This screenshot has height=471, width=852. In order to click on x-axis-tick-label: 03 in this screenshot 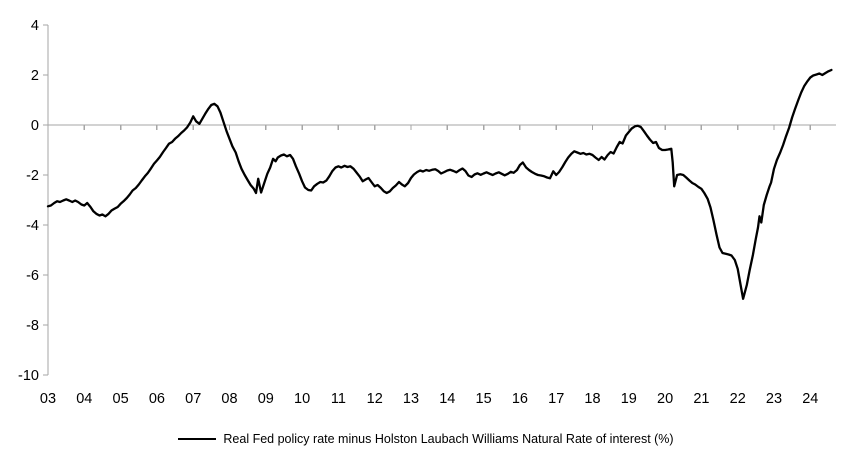, I will do `click(48, 399)`.